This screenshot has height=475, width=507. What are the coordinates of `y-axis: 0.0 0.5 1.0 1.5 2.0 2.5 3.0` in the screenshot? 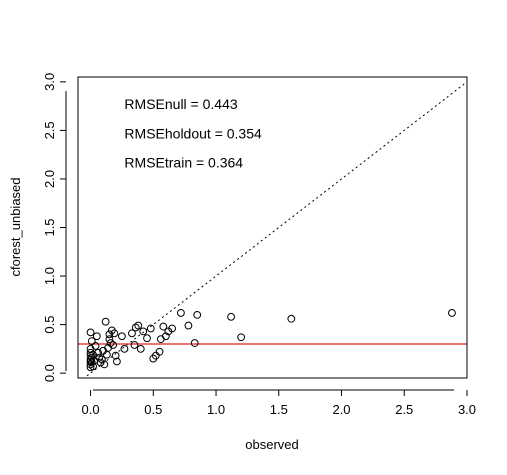 It's located at (54, 227).